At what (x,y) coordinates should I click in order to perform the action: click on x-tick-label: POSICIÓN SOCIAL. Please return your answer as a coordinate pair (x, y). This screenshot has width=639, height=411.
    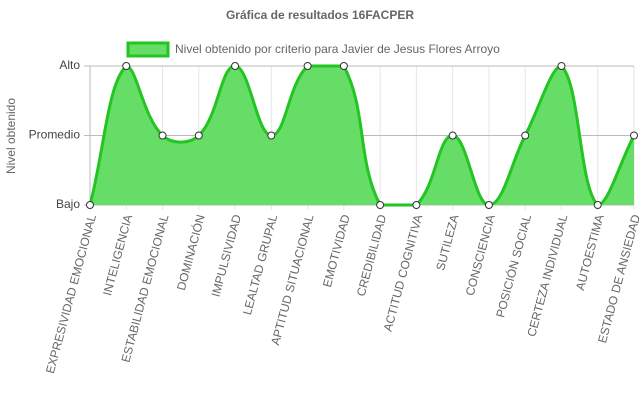
    Looking at the image, I should click on (513, 265).